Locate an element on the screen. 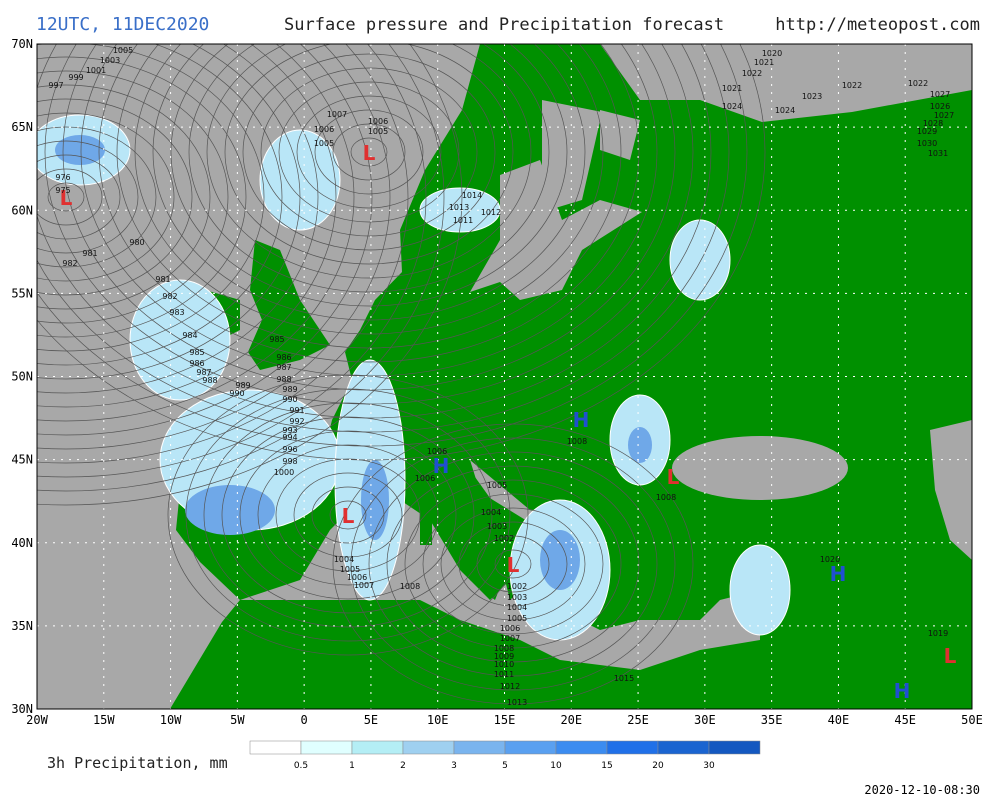 The height and width of the screenshot is (800, 1000). lon-label: 50E is located at coordinates (972, 720).